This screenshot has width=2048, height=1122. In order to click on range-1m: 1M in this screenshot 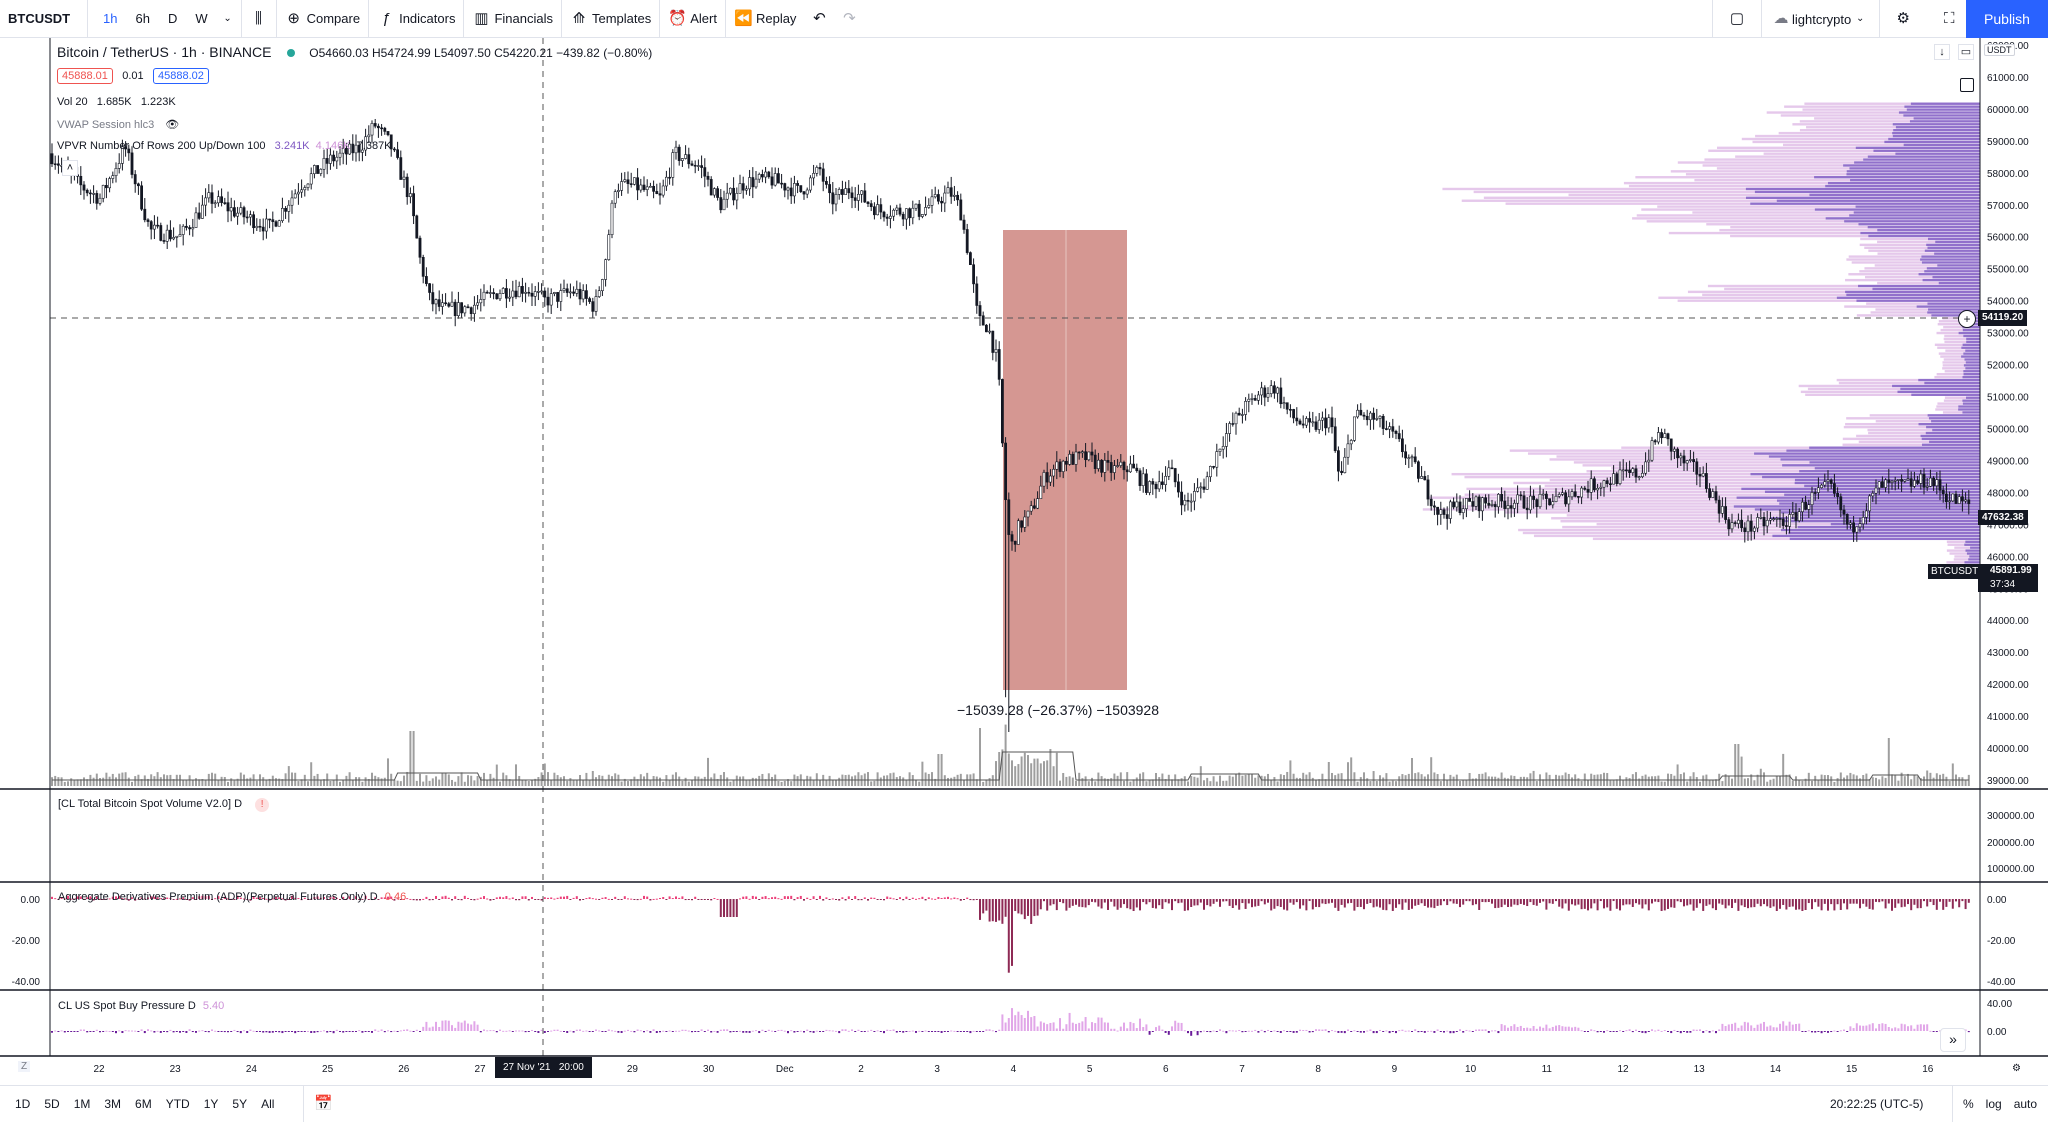, I will do `click(82, 1103)`.